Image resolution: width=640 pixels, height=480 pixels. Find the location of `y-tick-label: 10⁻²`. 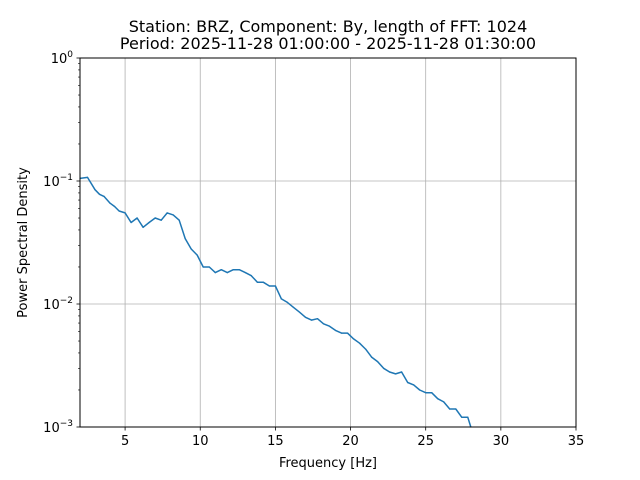

y-tick-label: 10⁻² is located at coordinates (58, 304).